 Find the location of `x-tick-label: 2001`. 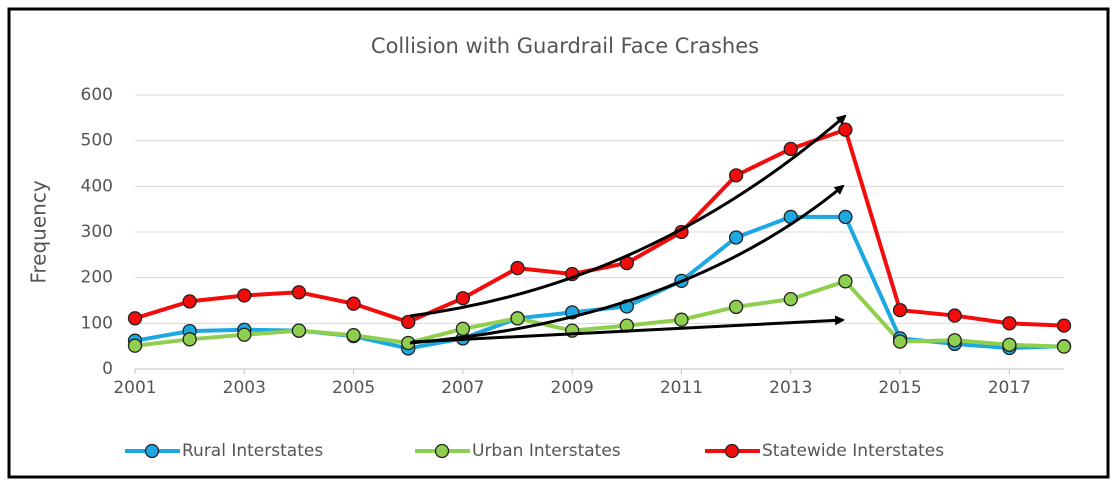

x-tick-label: 2001 is located at coordinates (134, 388).